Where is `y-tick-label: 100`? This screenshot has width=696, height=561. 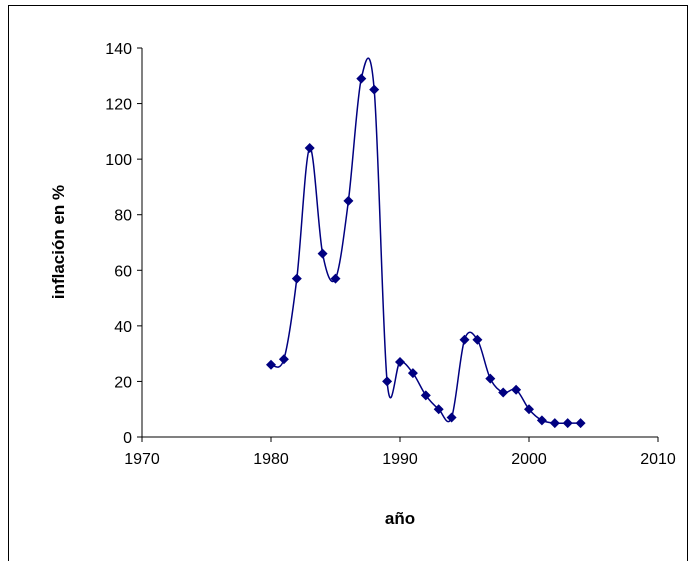
y-tick-label: 100 is located at coordinates (118, 160).